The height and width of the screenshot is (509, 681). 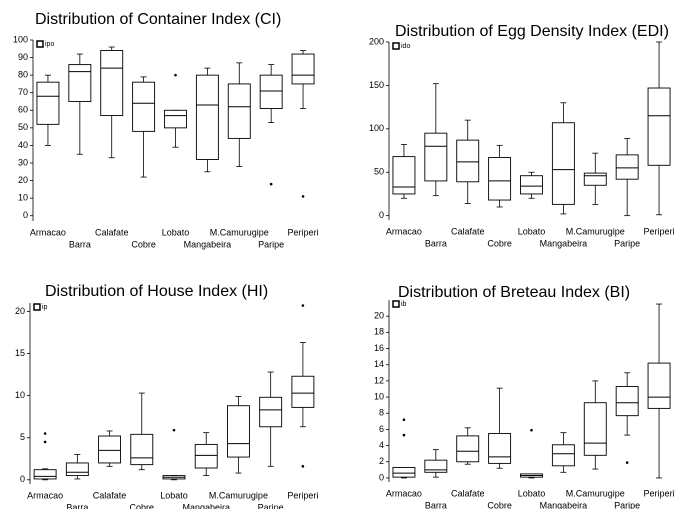 I want to click on chart-title: Distribution of Breteau Index (BI), so click(x=514, y=292).